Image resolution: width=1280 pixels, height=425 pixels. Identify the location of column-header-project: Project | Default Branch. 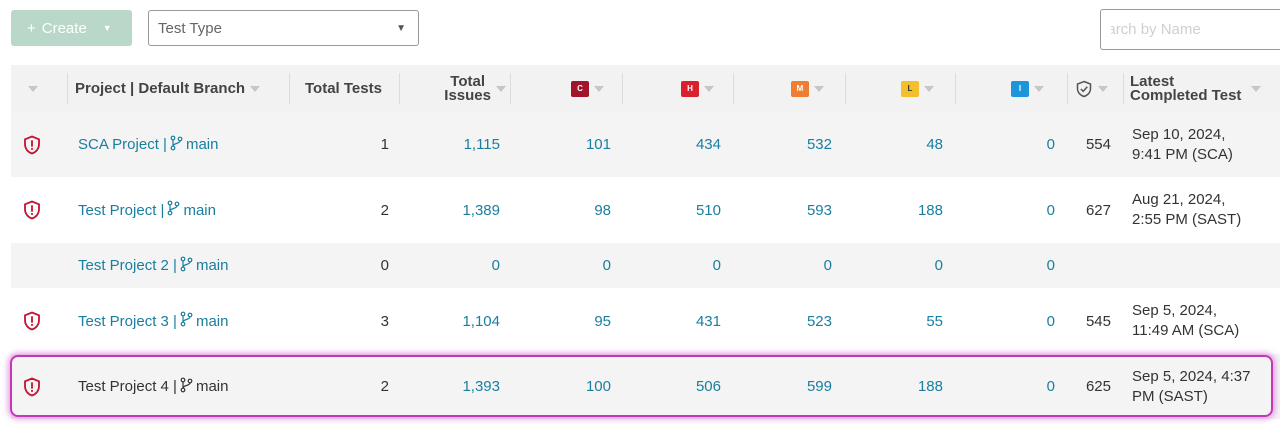
(180, 88).